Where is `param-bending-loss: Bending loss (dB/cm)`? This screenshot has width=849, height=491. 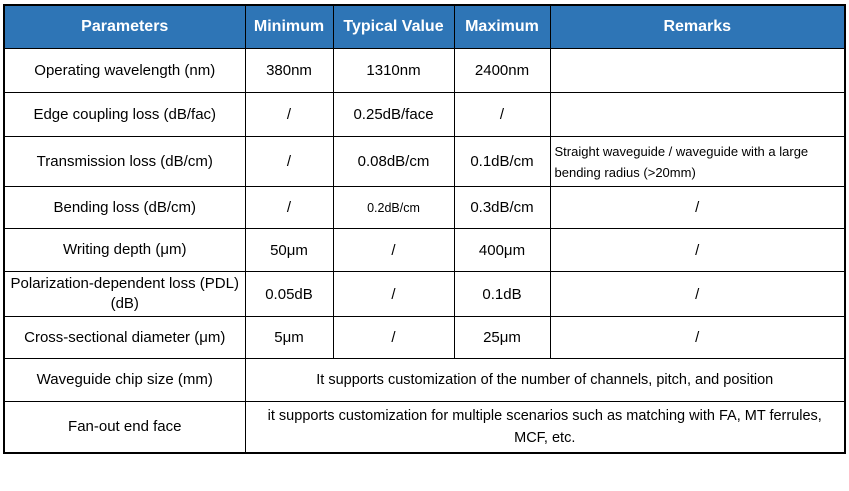
param-bending-loss: Bending loss (dB/cm) is located at coordinates (124, 207).